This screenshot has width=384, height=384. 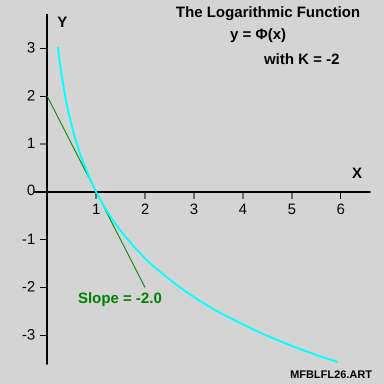 I want to click on y-tick-label: 0, so click(x=31, y=191).